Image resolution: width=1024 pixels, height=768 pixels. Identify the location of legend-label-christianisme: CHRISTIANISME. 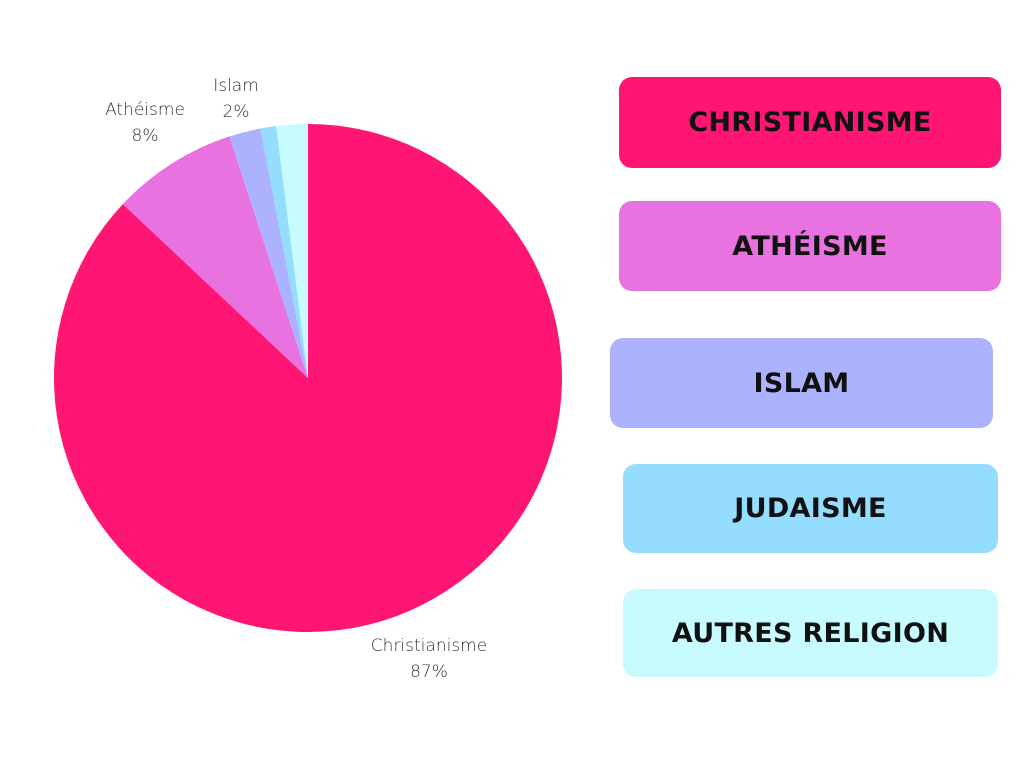
(810, 122).